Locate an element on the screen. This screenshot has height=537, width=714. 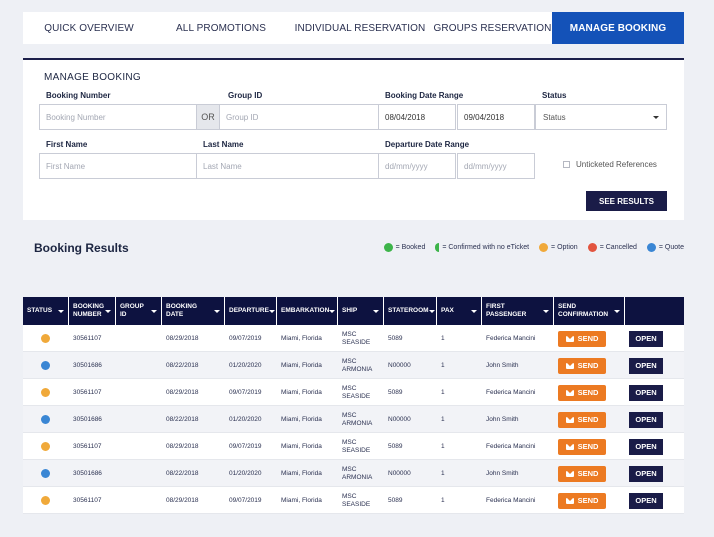
tab-quick-overview: QUICK OVERVIEW is located at coordinates (89, 28).